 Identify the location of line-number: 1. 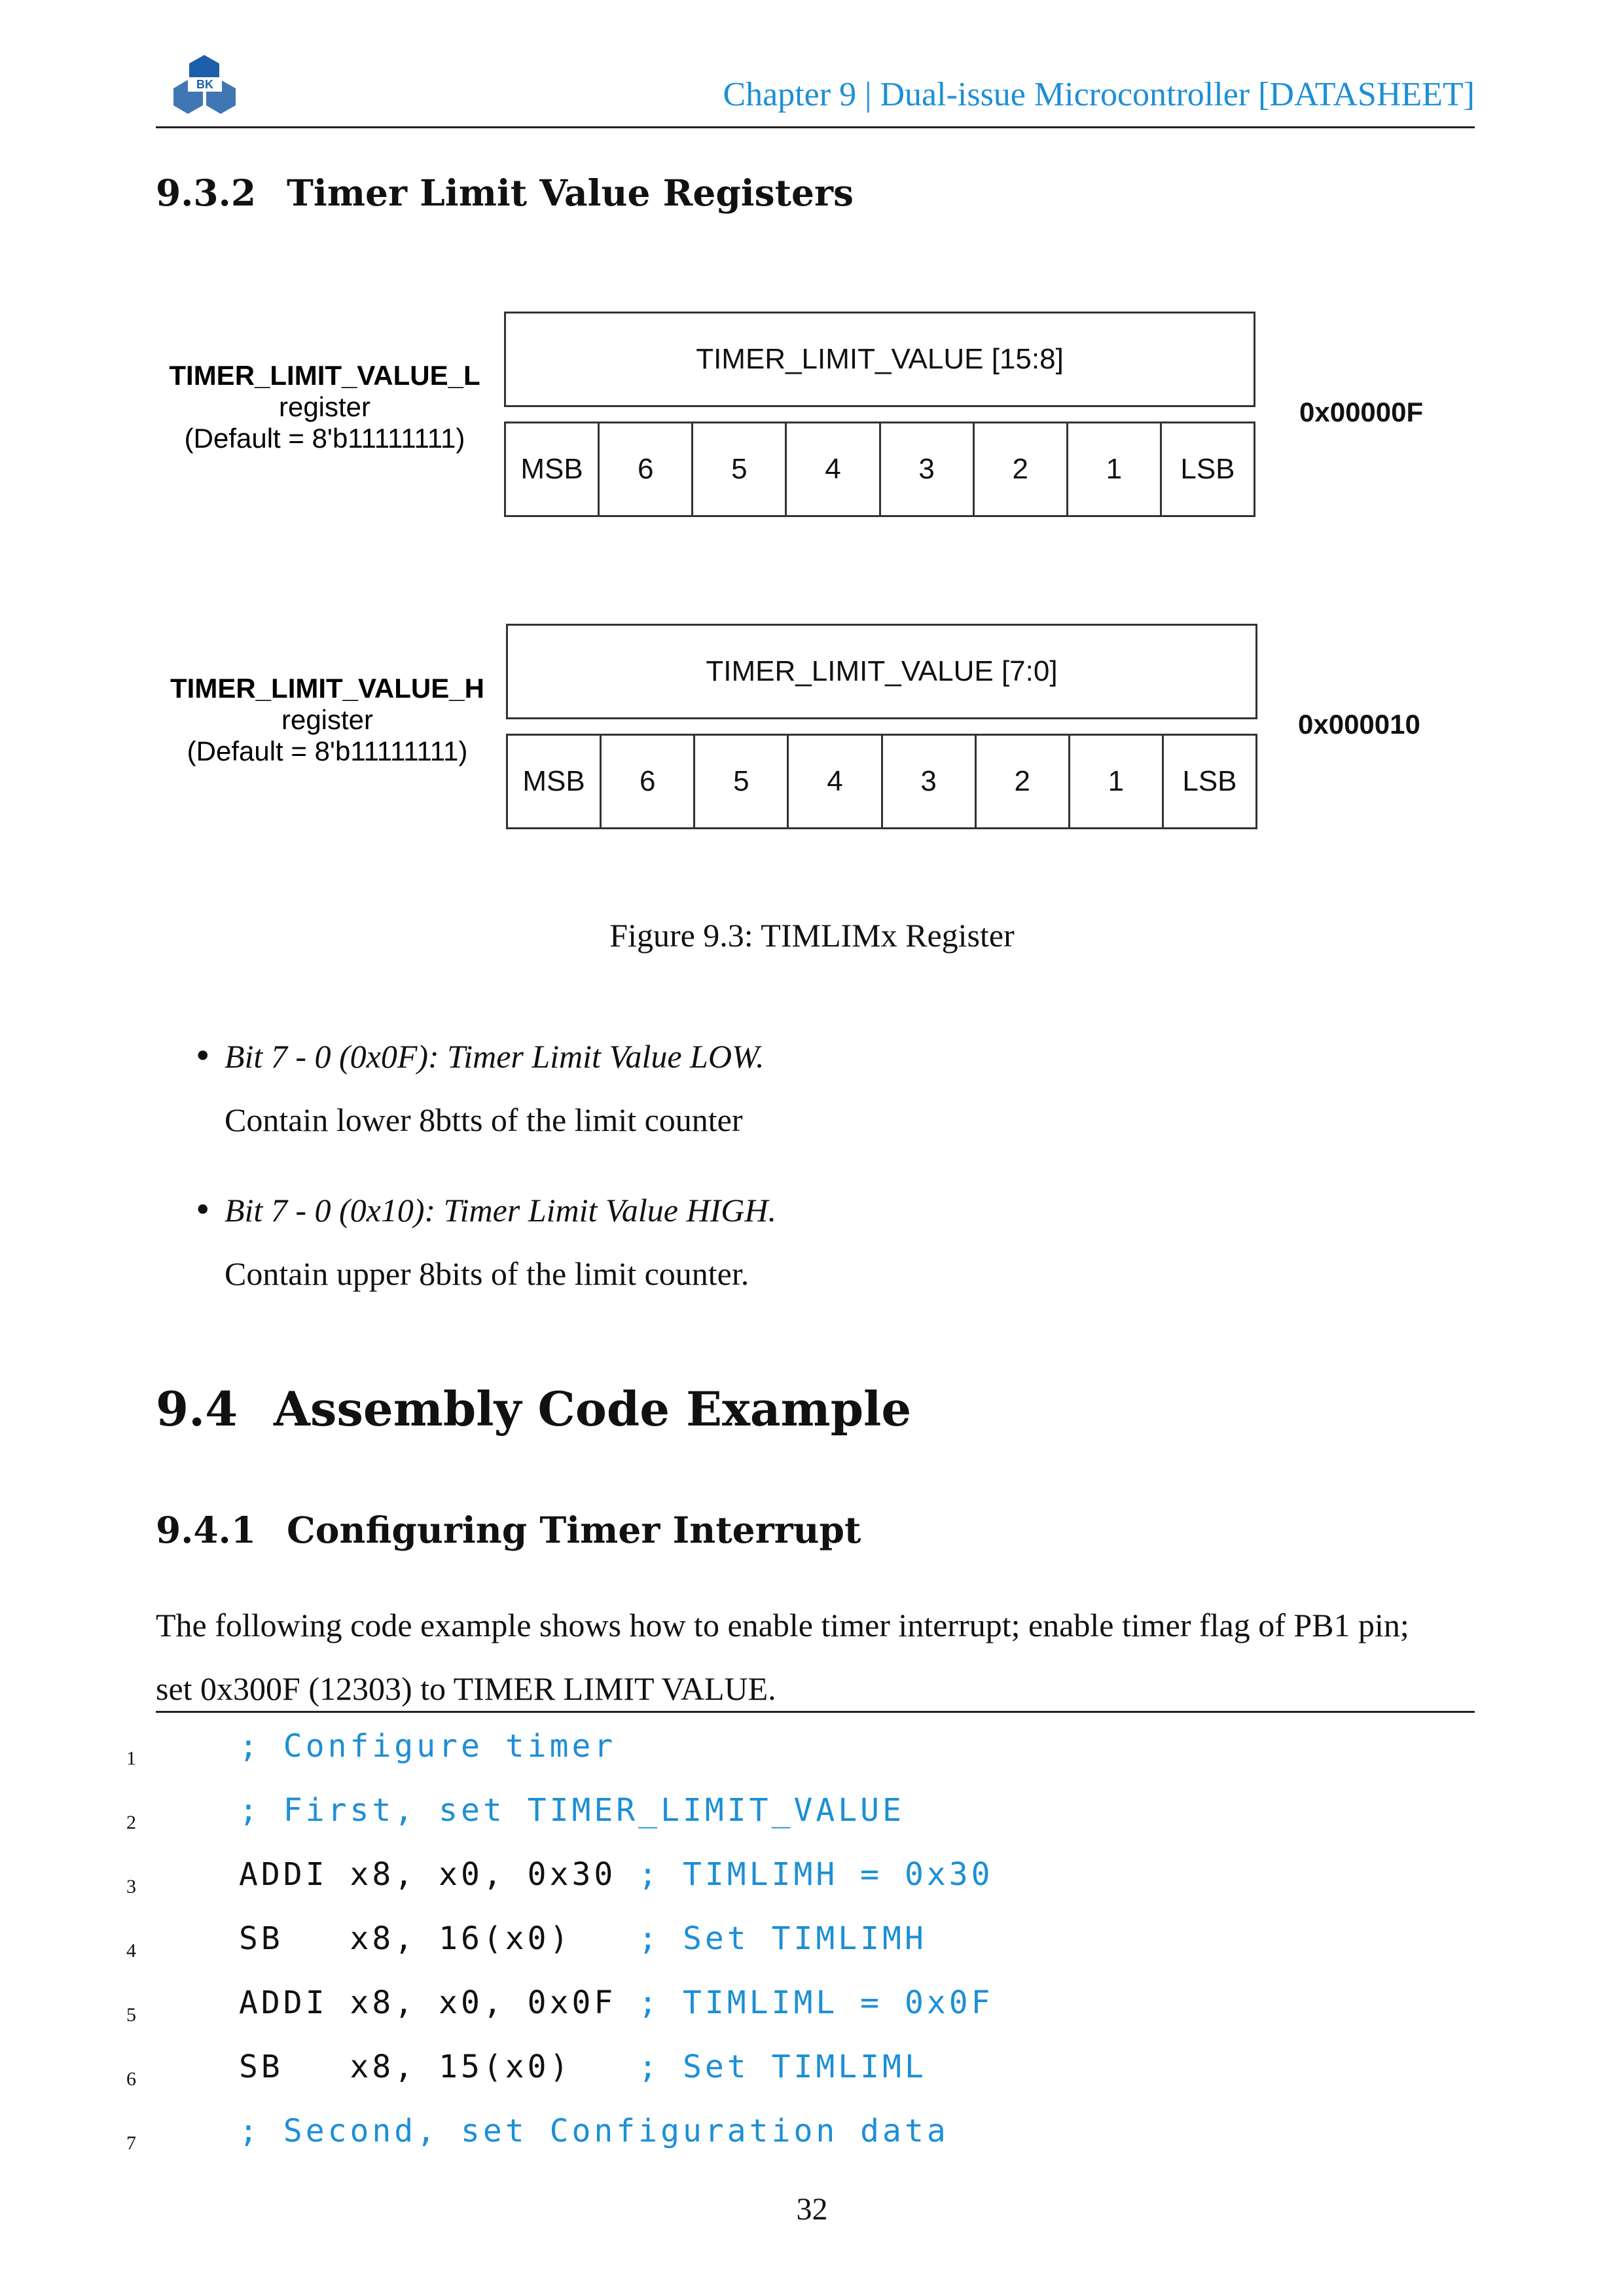
(131, 1759).